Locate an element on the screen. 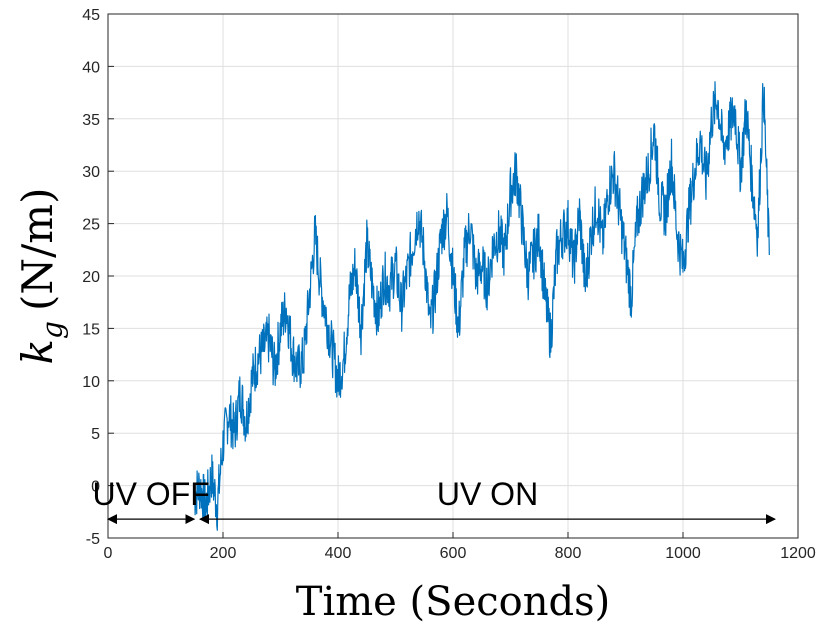 The height and width of the screenshot is (628, 822). annotation-label: UV ON is located at coordinates (487, 494).